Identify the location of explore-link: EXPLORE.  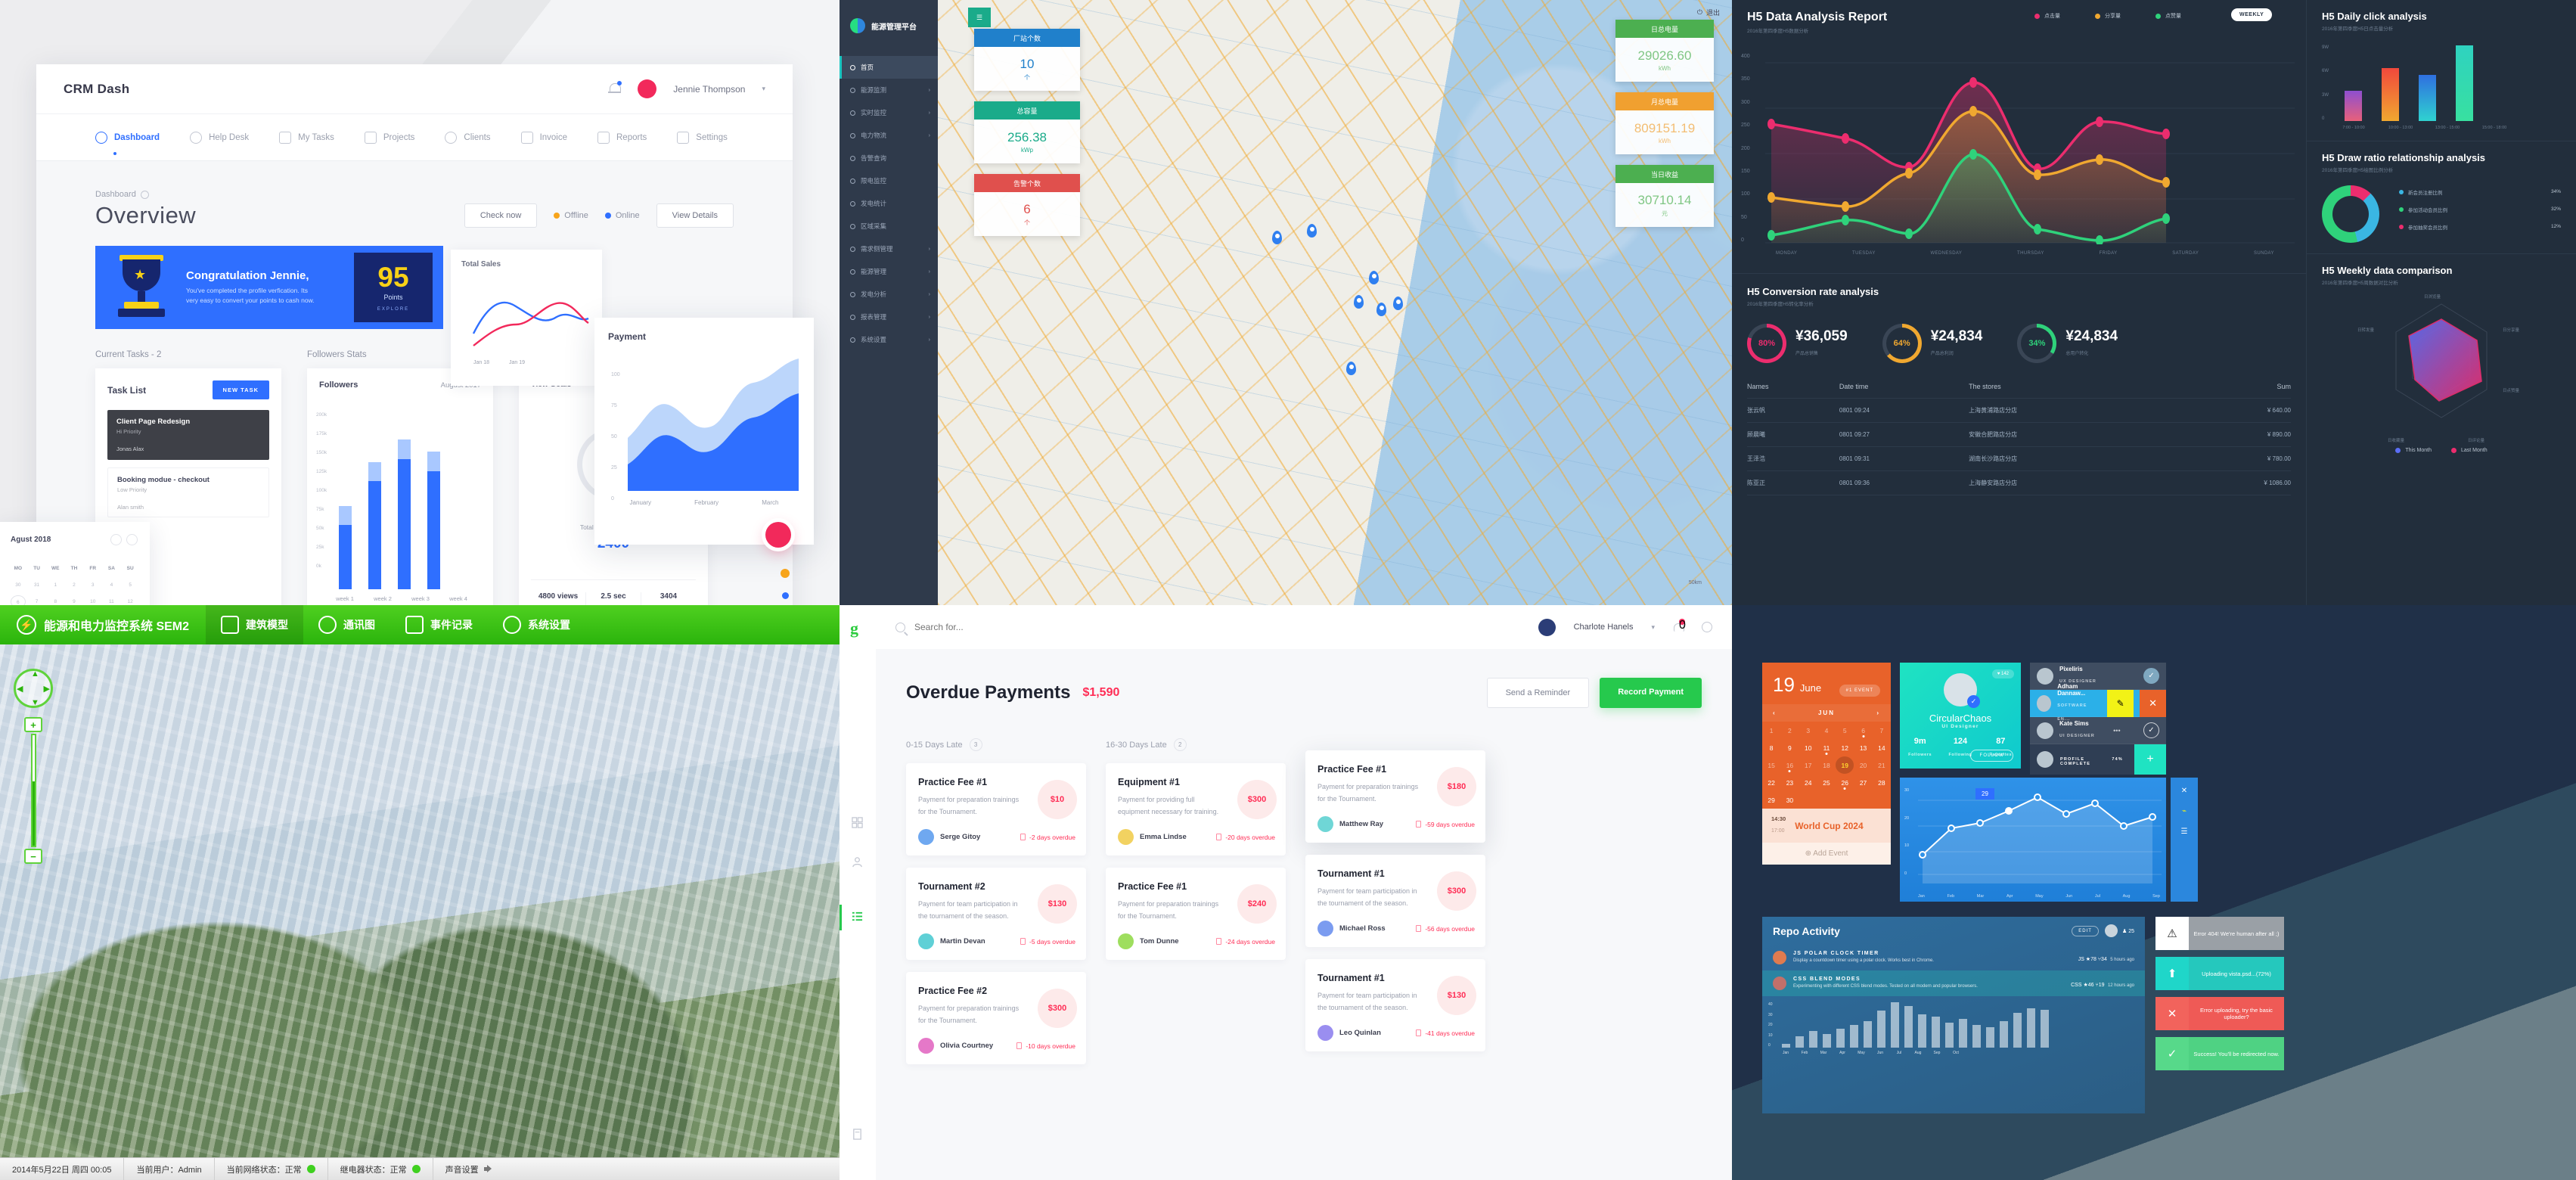
(393, 309).